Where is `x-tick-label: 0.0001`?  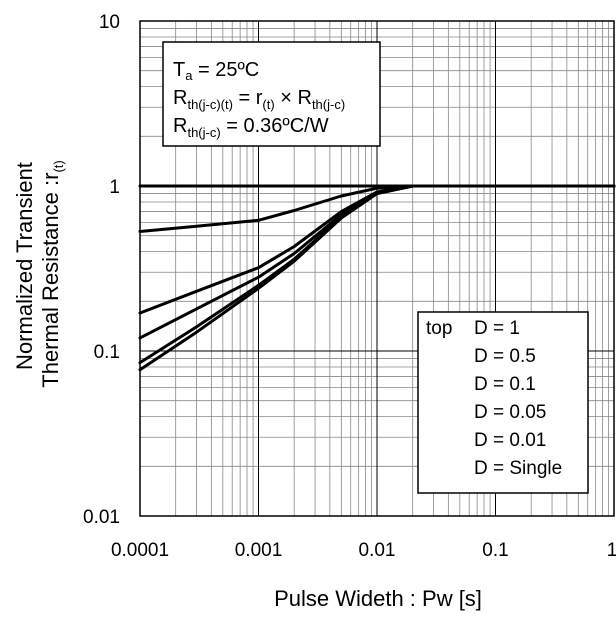
x-tick-label: 0.0001 is located at coordinates (140, 550).